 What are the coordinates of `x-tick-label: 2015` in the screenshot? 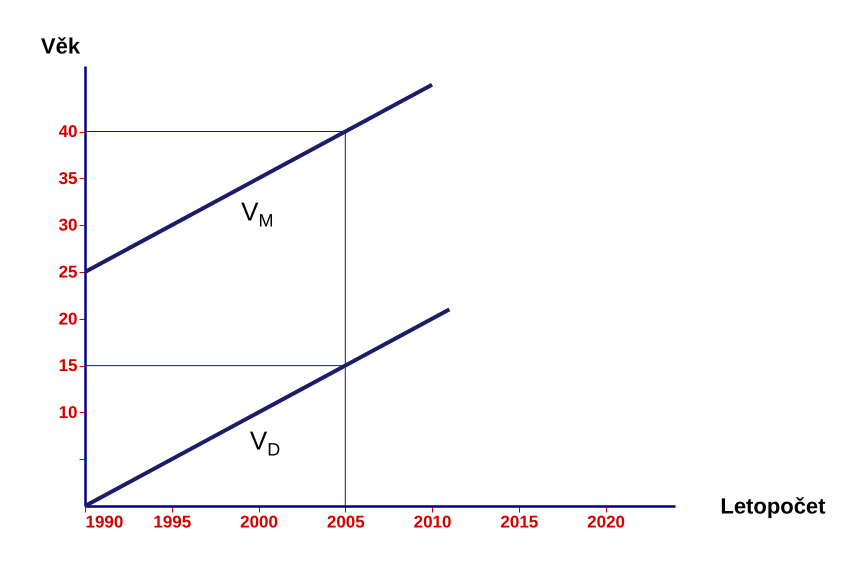 It's located at (519, 522).